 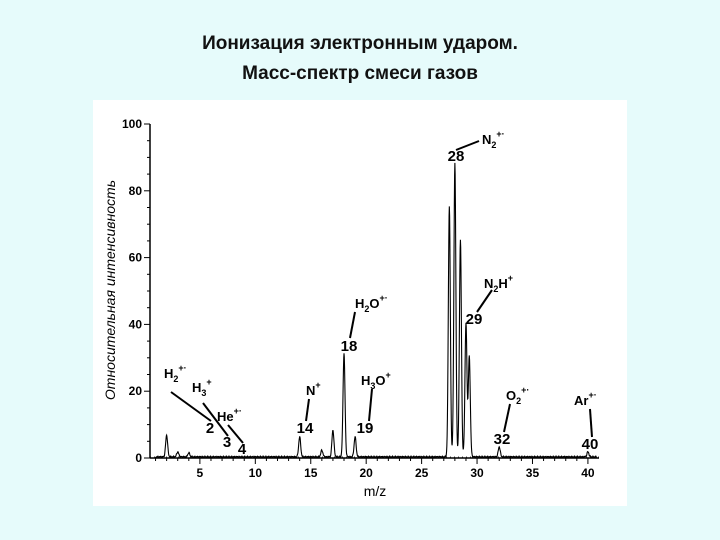 I want to click on x-axis-label: m/z, so click(x=375, y=491).